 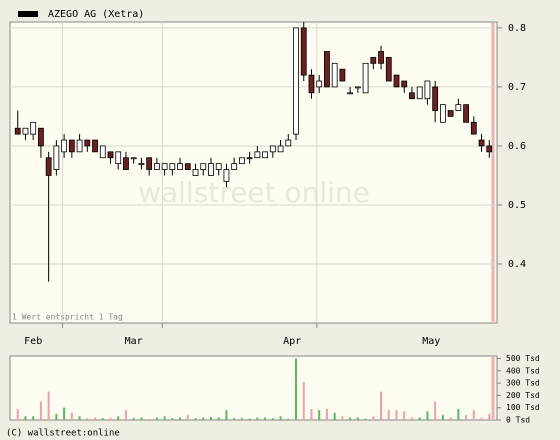 What do you see at coordinates (254, 192) in the screenshot?
I see `watermark: wallstreet online` at bounding box center [254, 192].